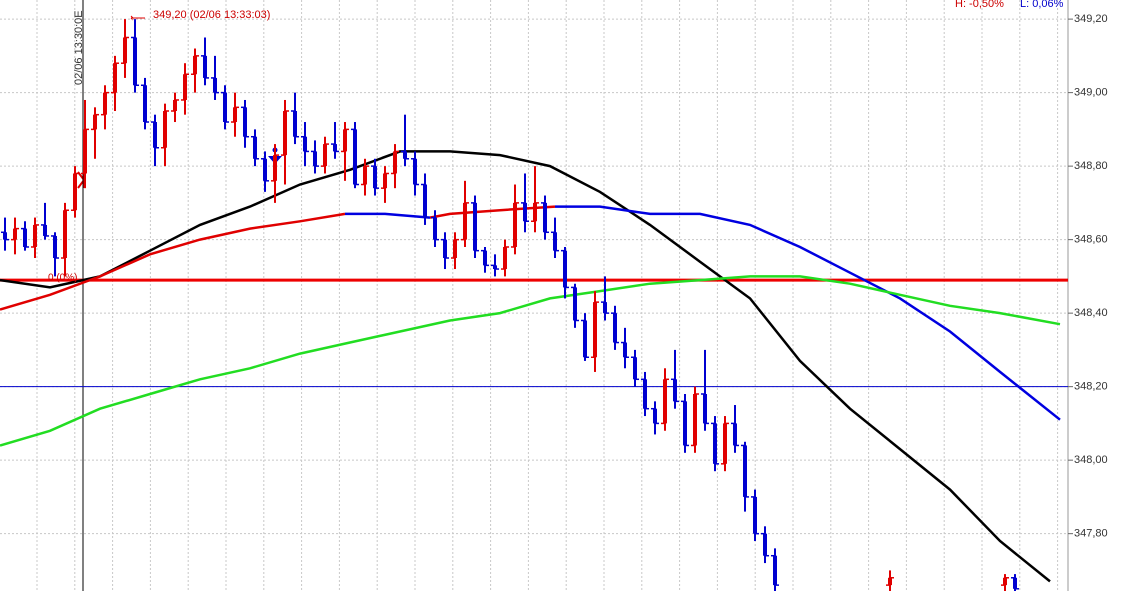  Describe the element at coordinates (1091, 19) in the screenshot. I see `y-tick-label: 349,20` at that location.